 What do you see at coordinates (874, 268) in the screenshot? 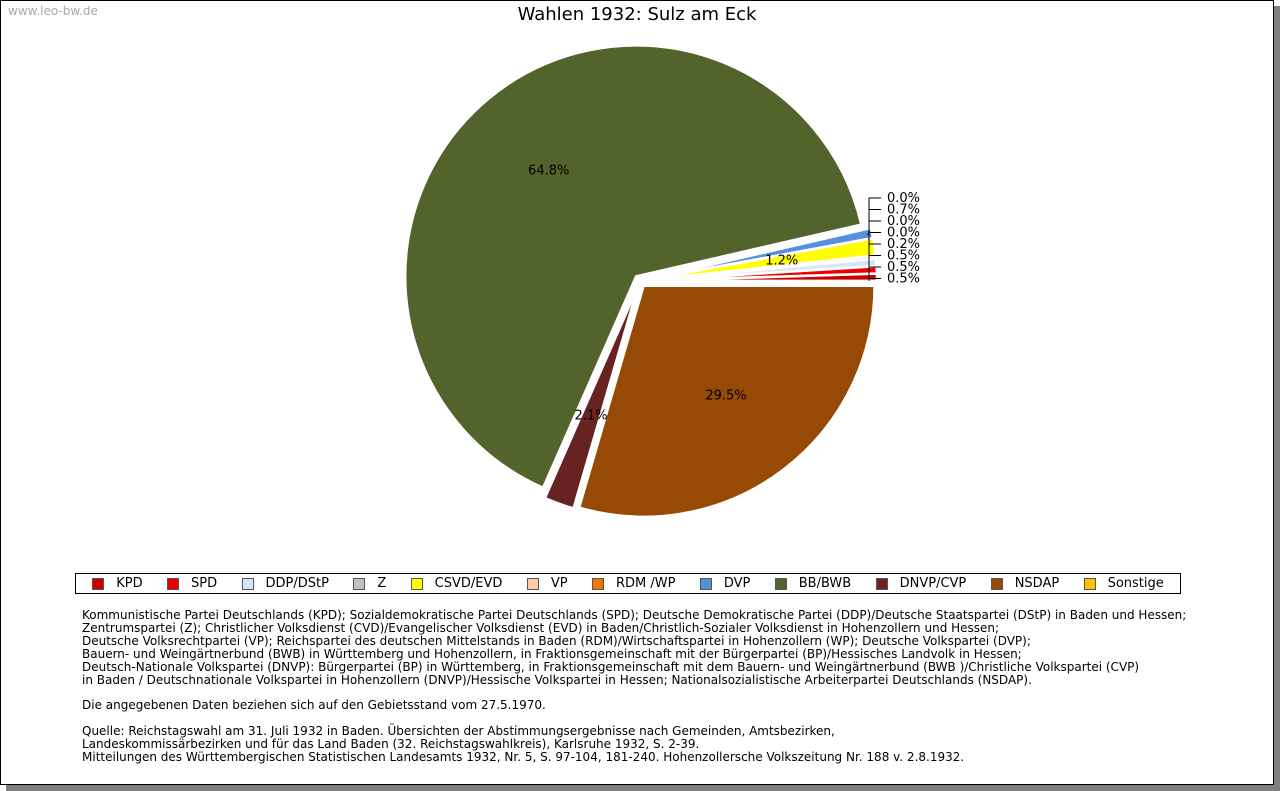
I see `callout-line-spd` at bounding box center [874, 268].